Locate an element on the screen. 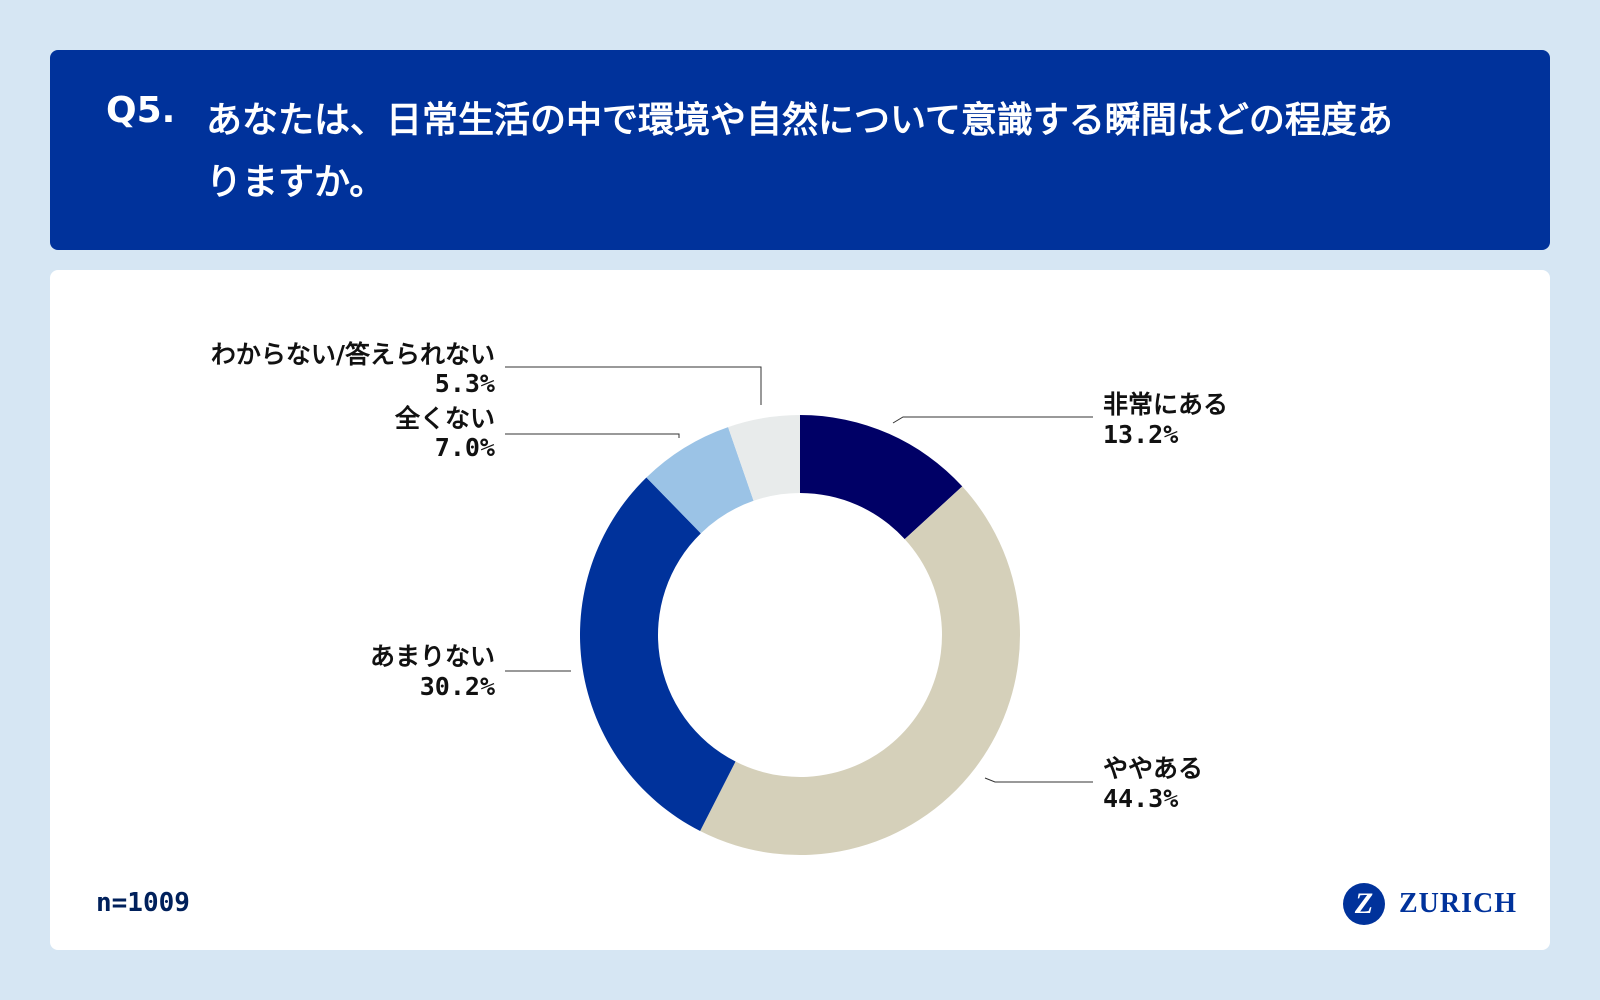 The height and width of the screenshot is (1000, 1600). slice-pct-0: 13.2% is located at coordinates (1140, 434).